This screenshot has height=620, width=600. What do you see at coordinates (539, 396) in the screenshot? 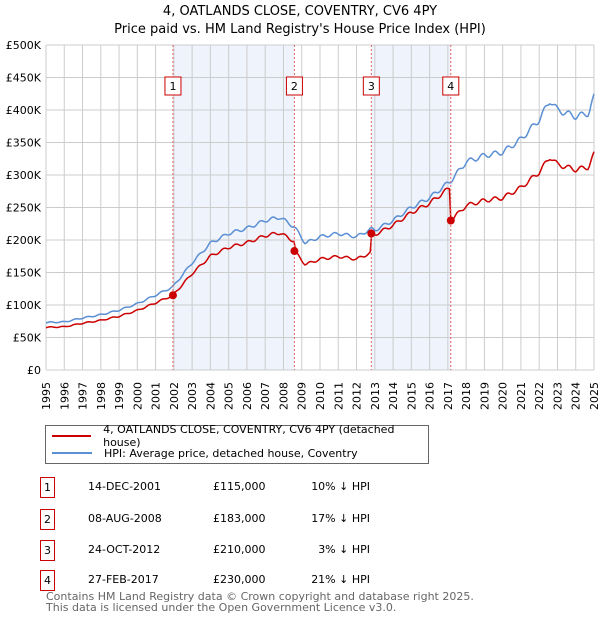
I see `x-tick-label: 2022` at bounding box center [539, 396].